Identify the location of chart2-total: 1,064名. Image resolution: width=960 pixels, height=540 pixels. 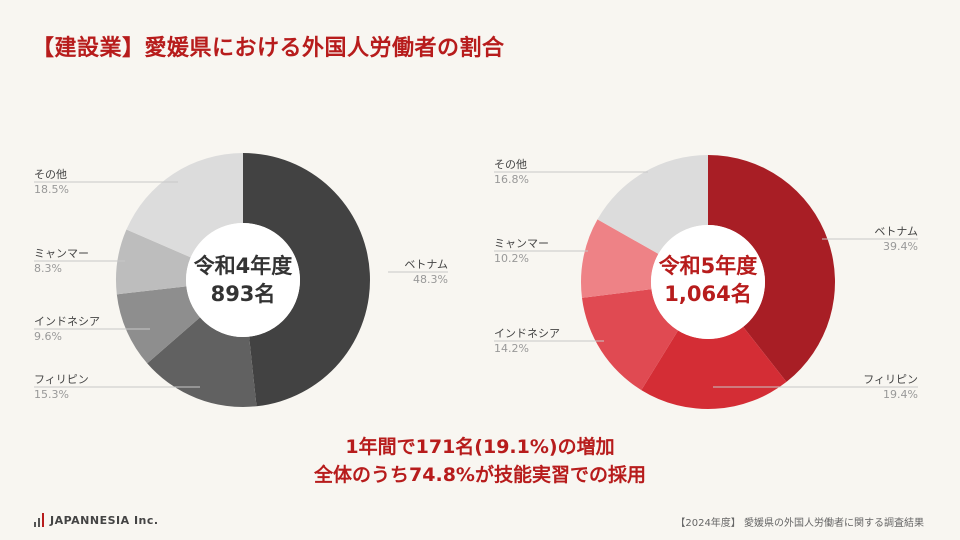
(708, 294).